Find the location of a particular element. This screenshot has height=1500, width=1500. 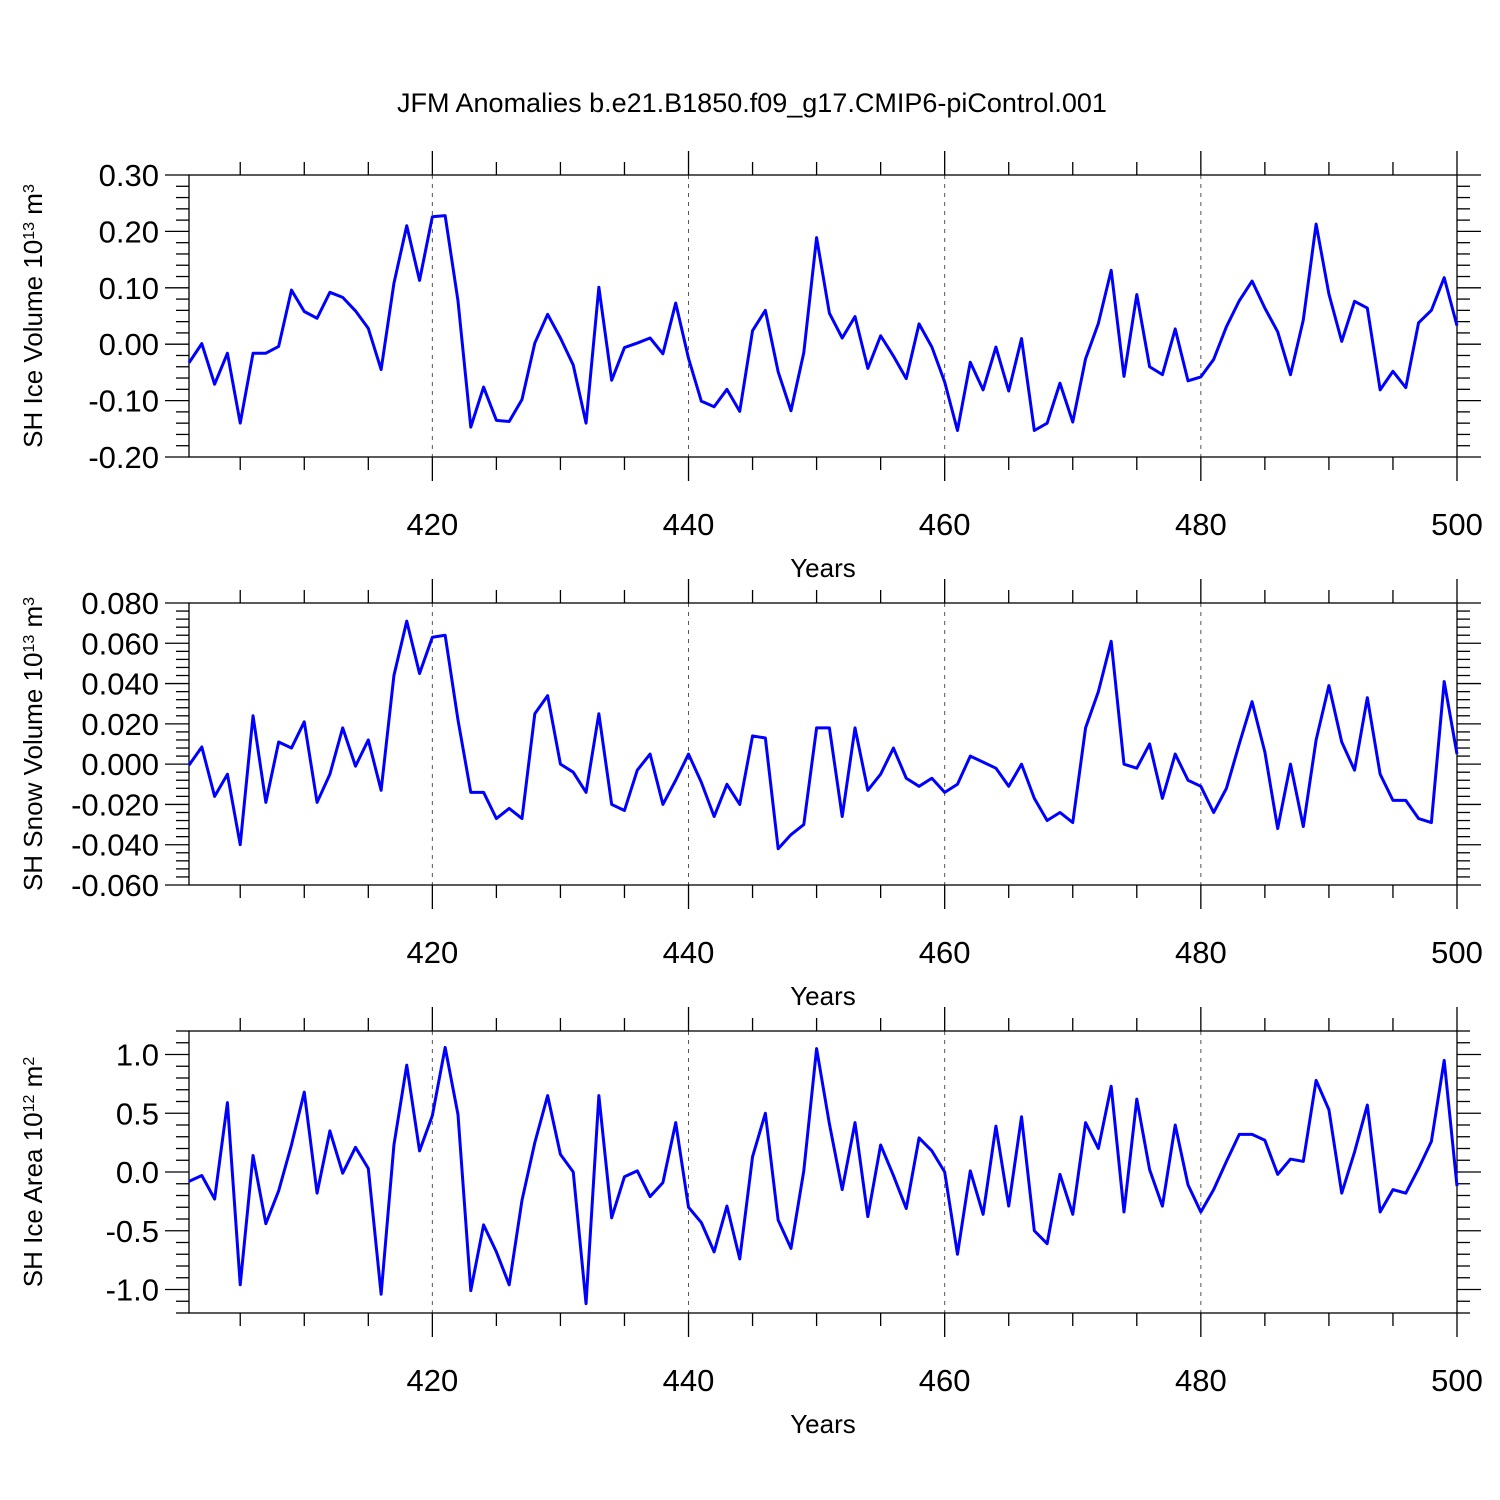

y-tick-label: -0.10 is located at coordinates (123, 401).